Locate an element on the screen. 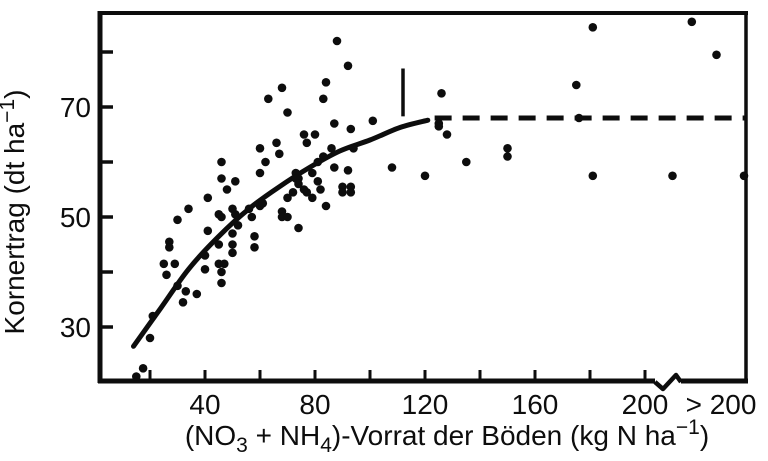  y-title-superscript: −1 is located at coordinates (9, 111).